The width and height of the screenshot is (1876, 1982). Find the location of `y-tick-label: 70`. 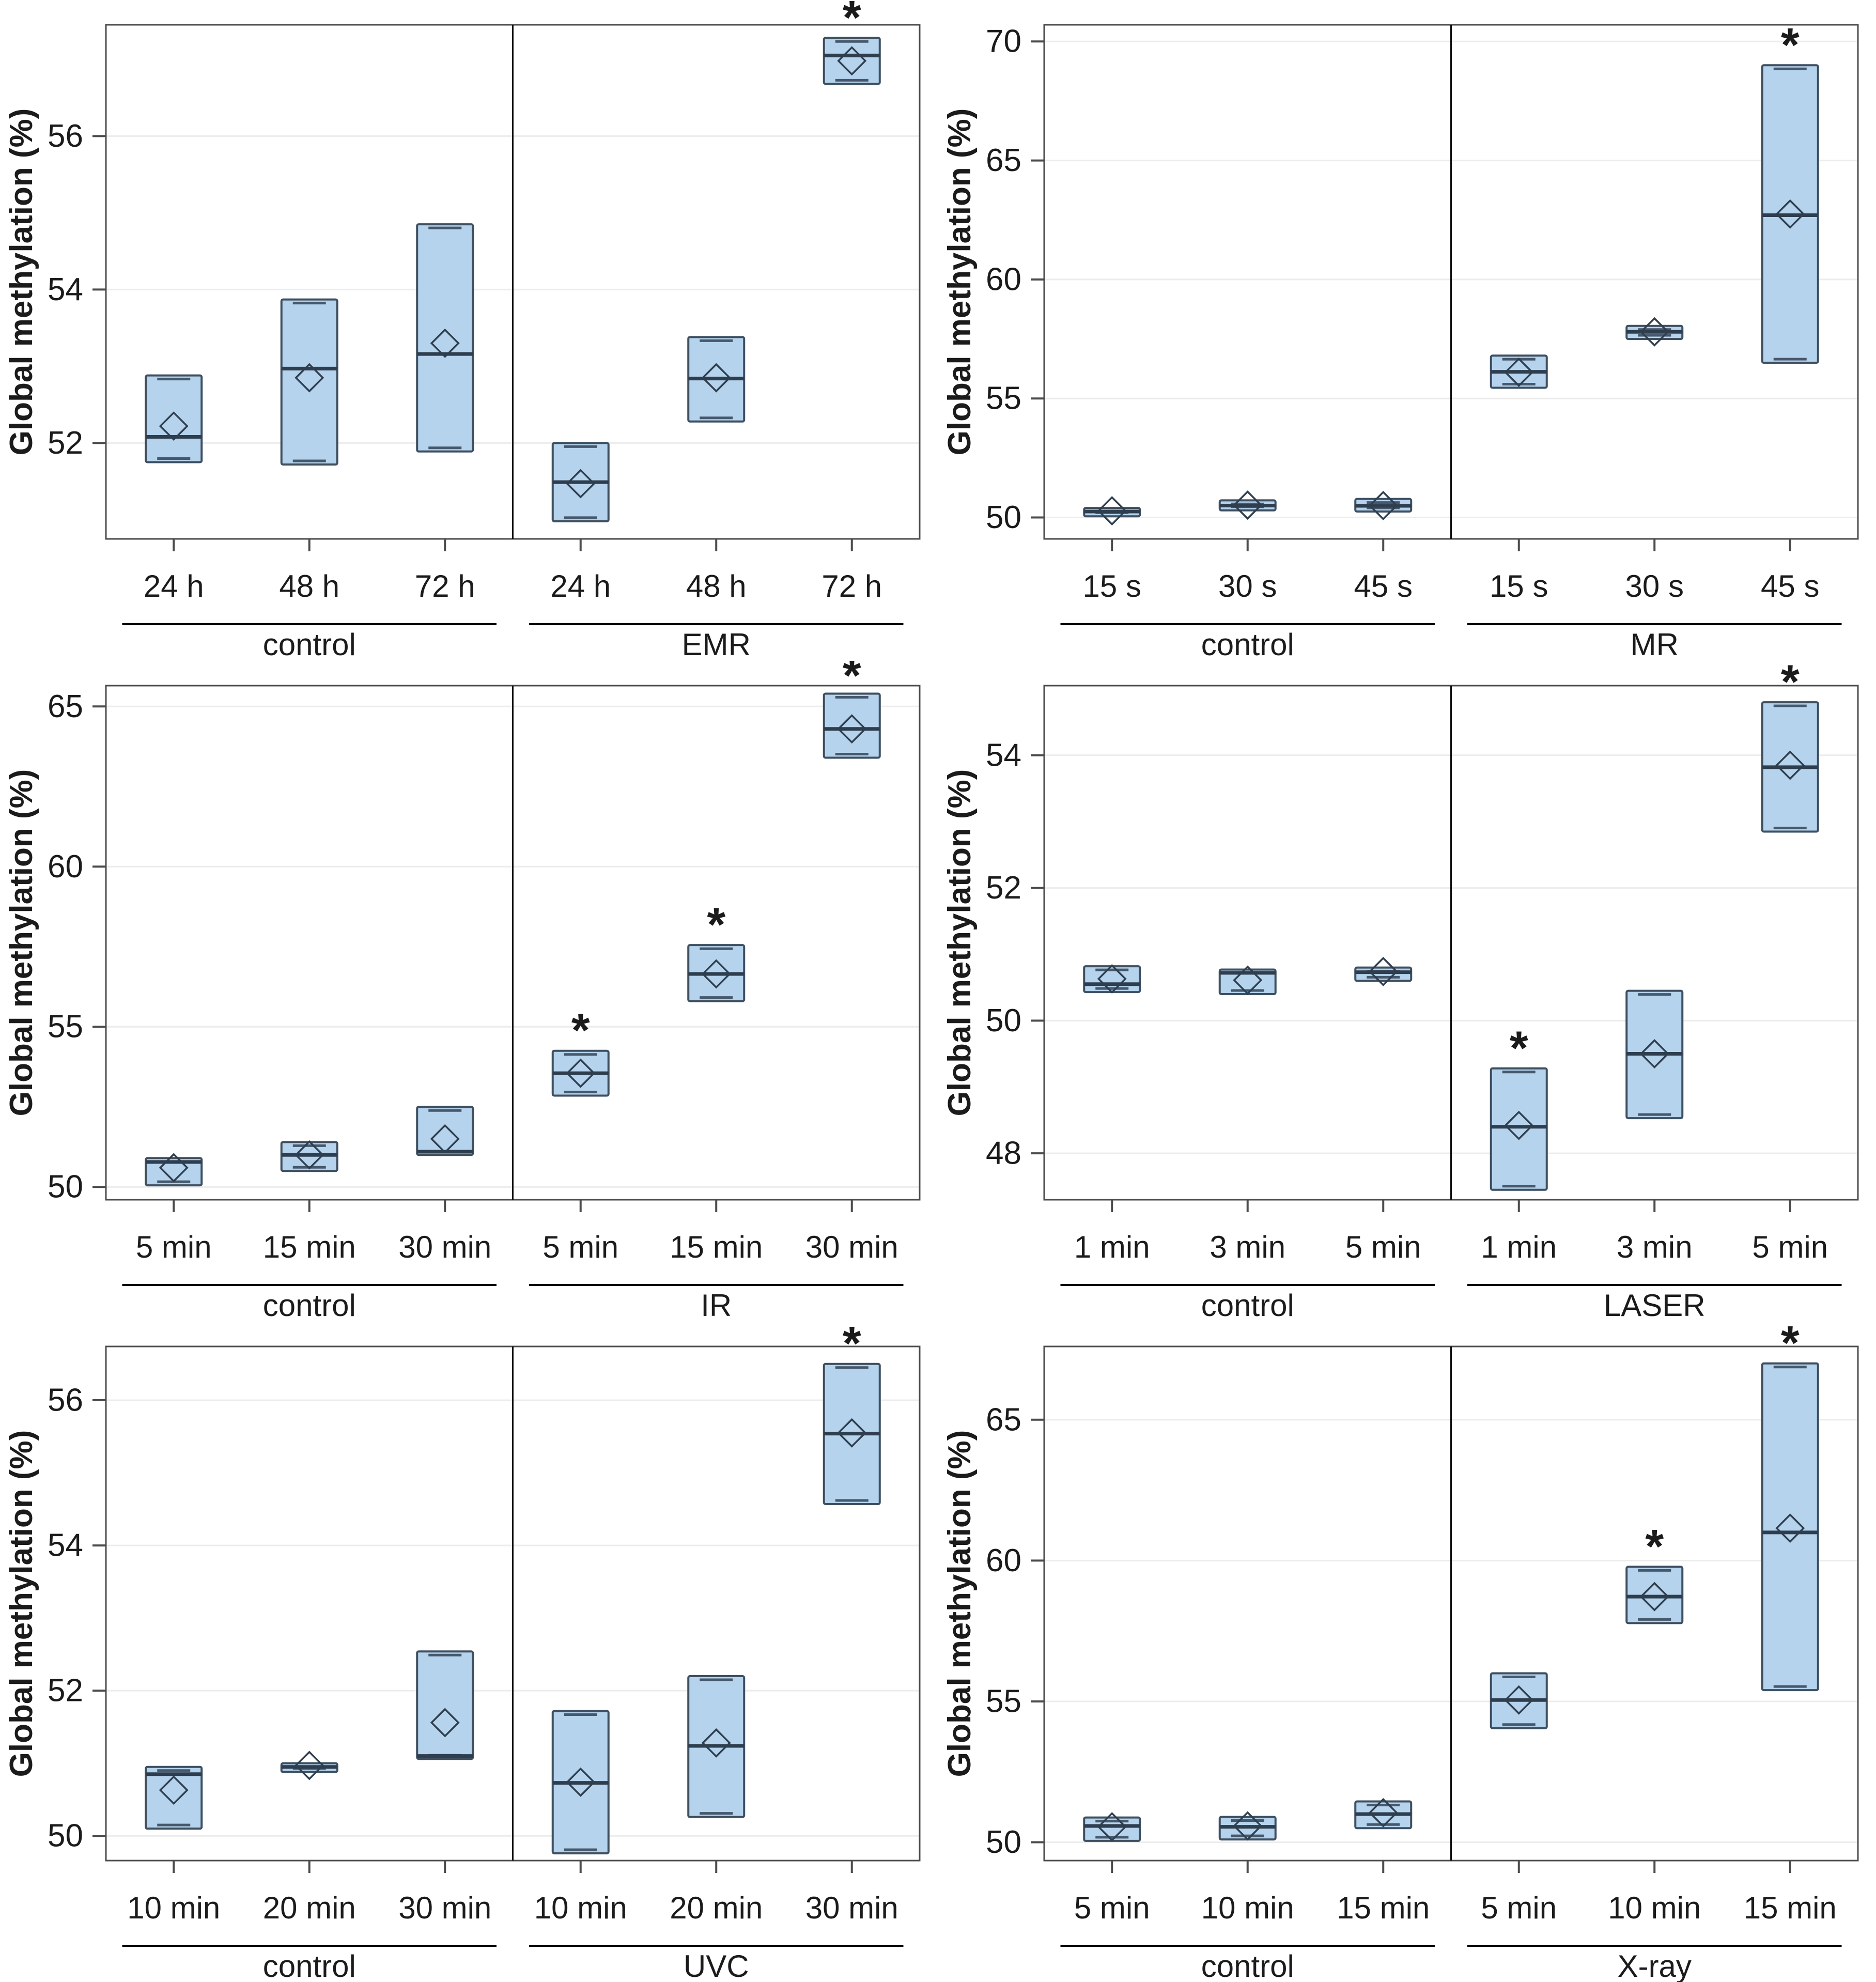

y-tick-label: 70 is located at coordinates (1003, 41).